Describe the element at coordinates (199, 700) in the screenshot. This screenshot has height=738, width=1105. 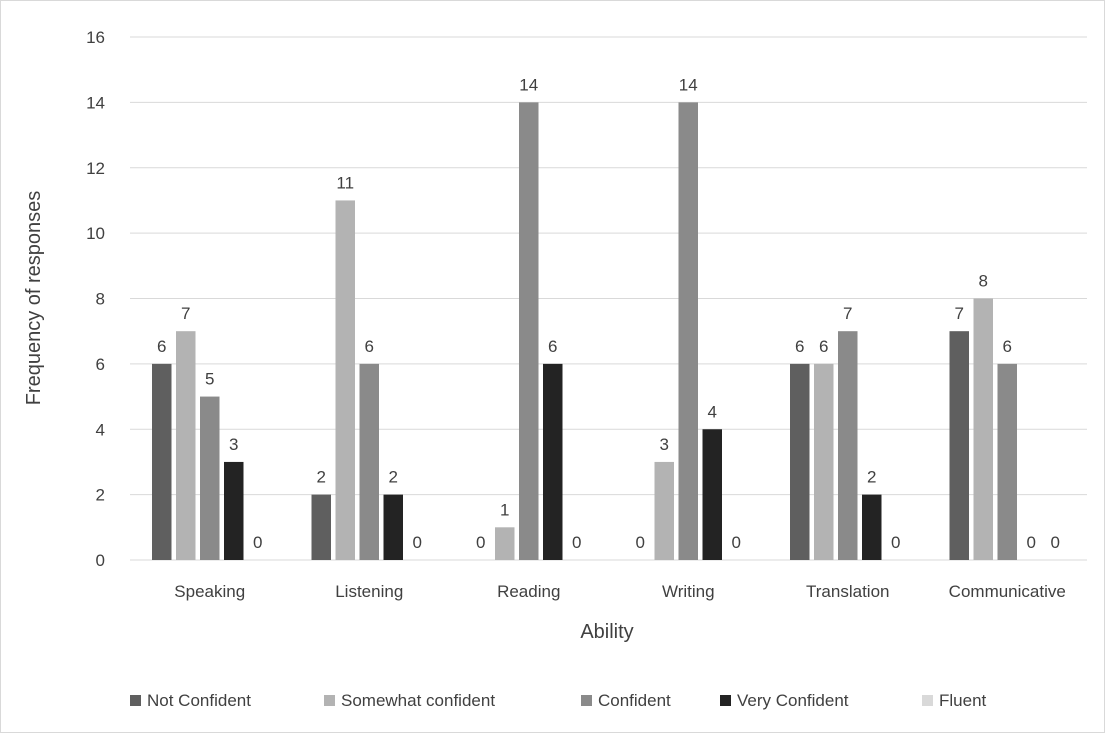
I see `legend-label: Not Confident` at that location.